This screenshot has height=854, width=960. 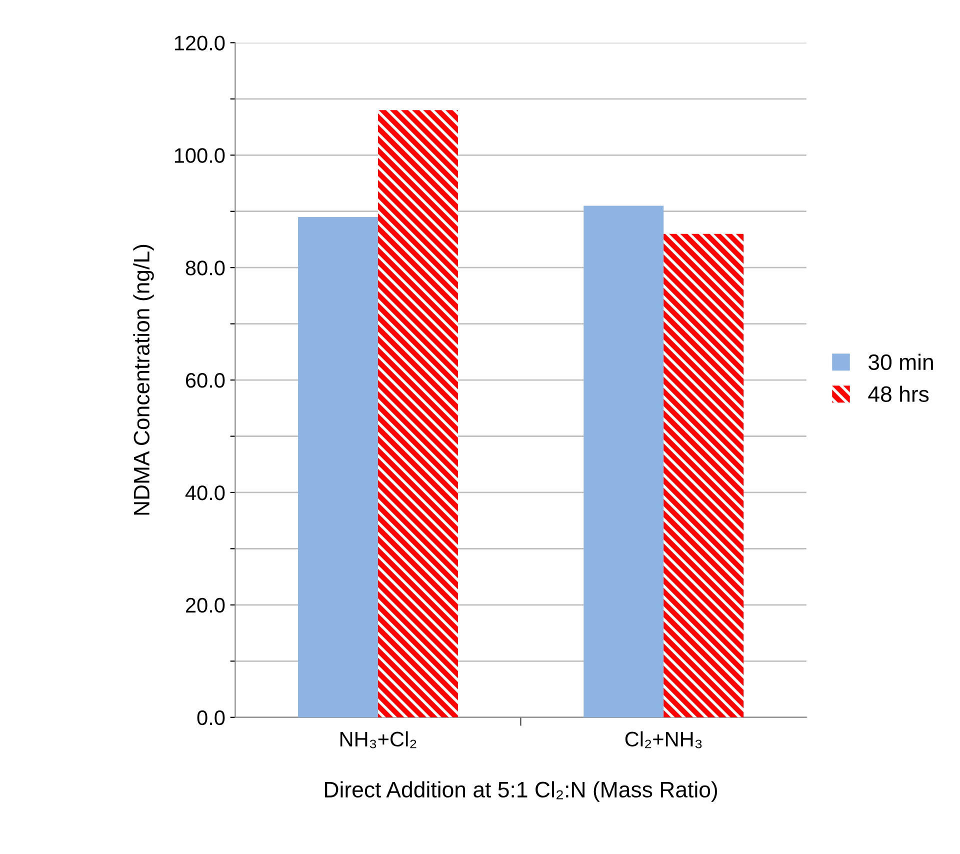 I want to click on y-tick-label: 100.0, so click(x=199, y=155).